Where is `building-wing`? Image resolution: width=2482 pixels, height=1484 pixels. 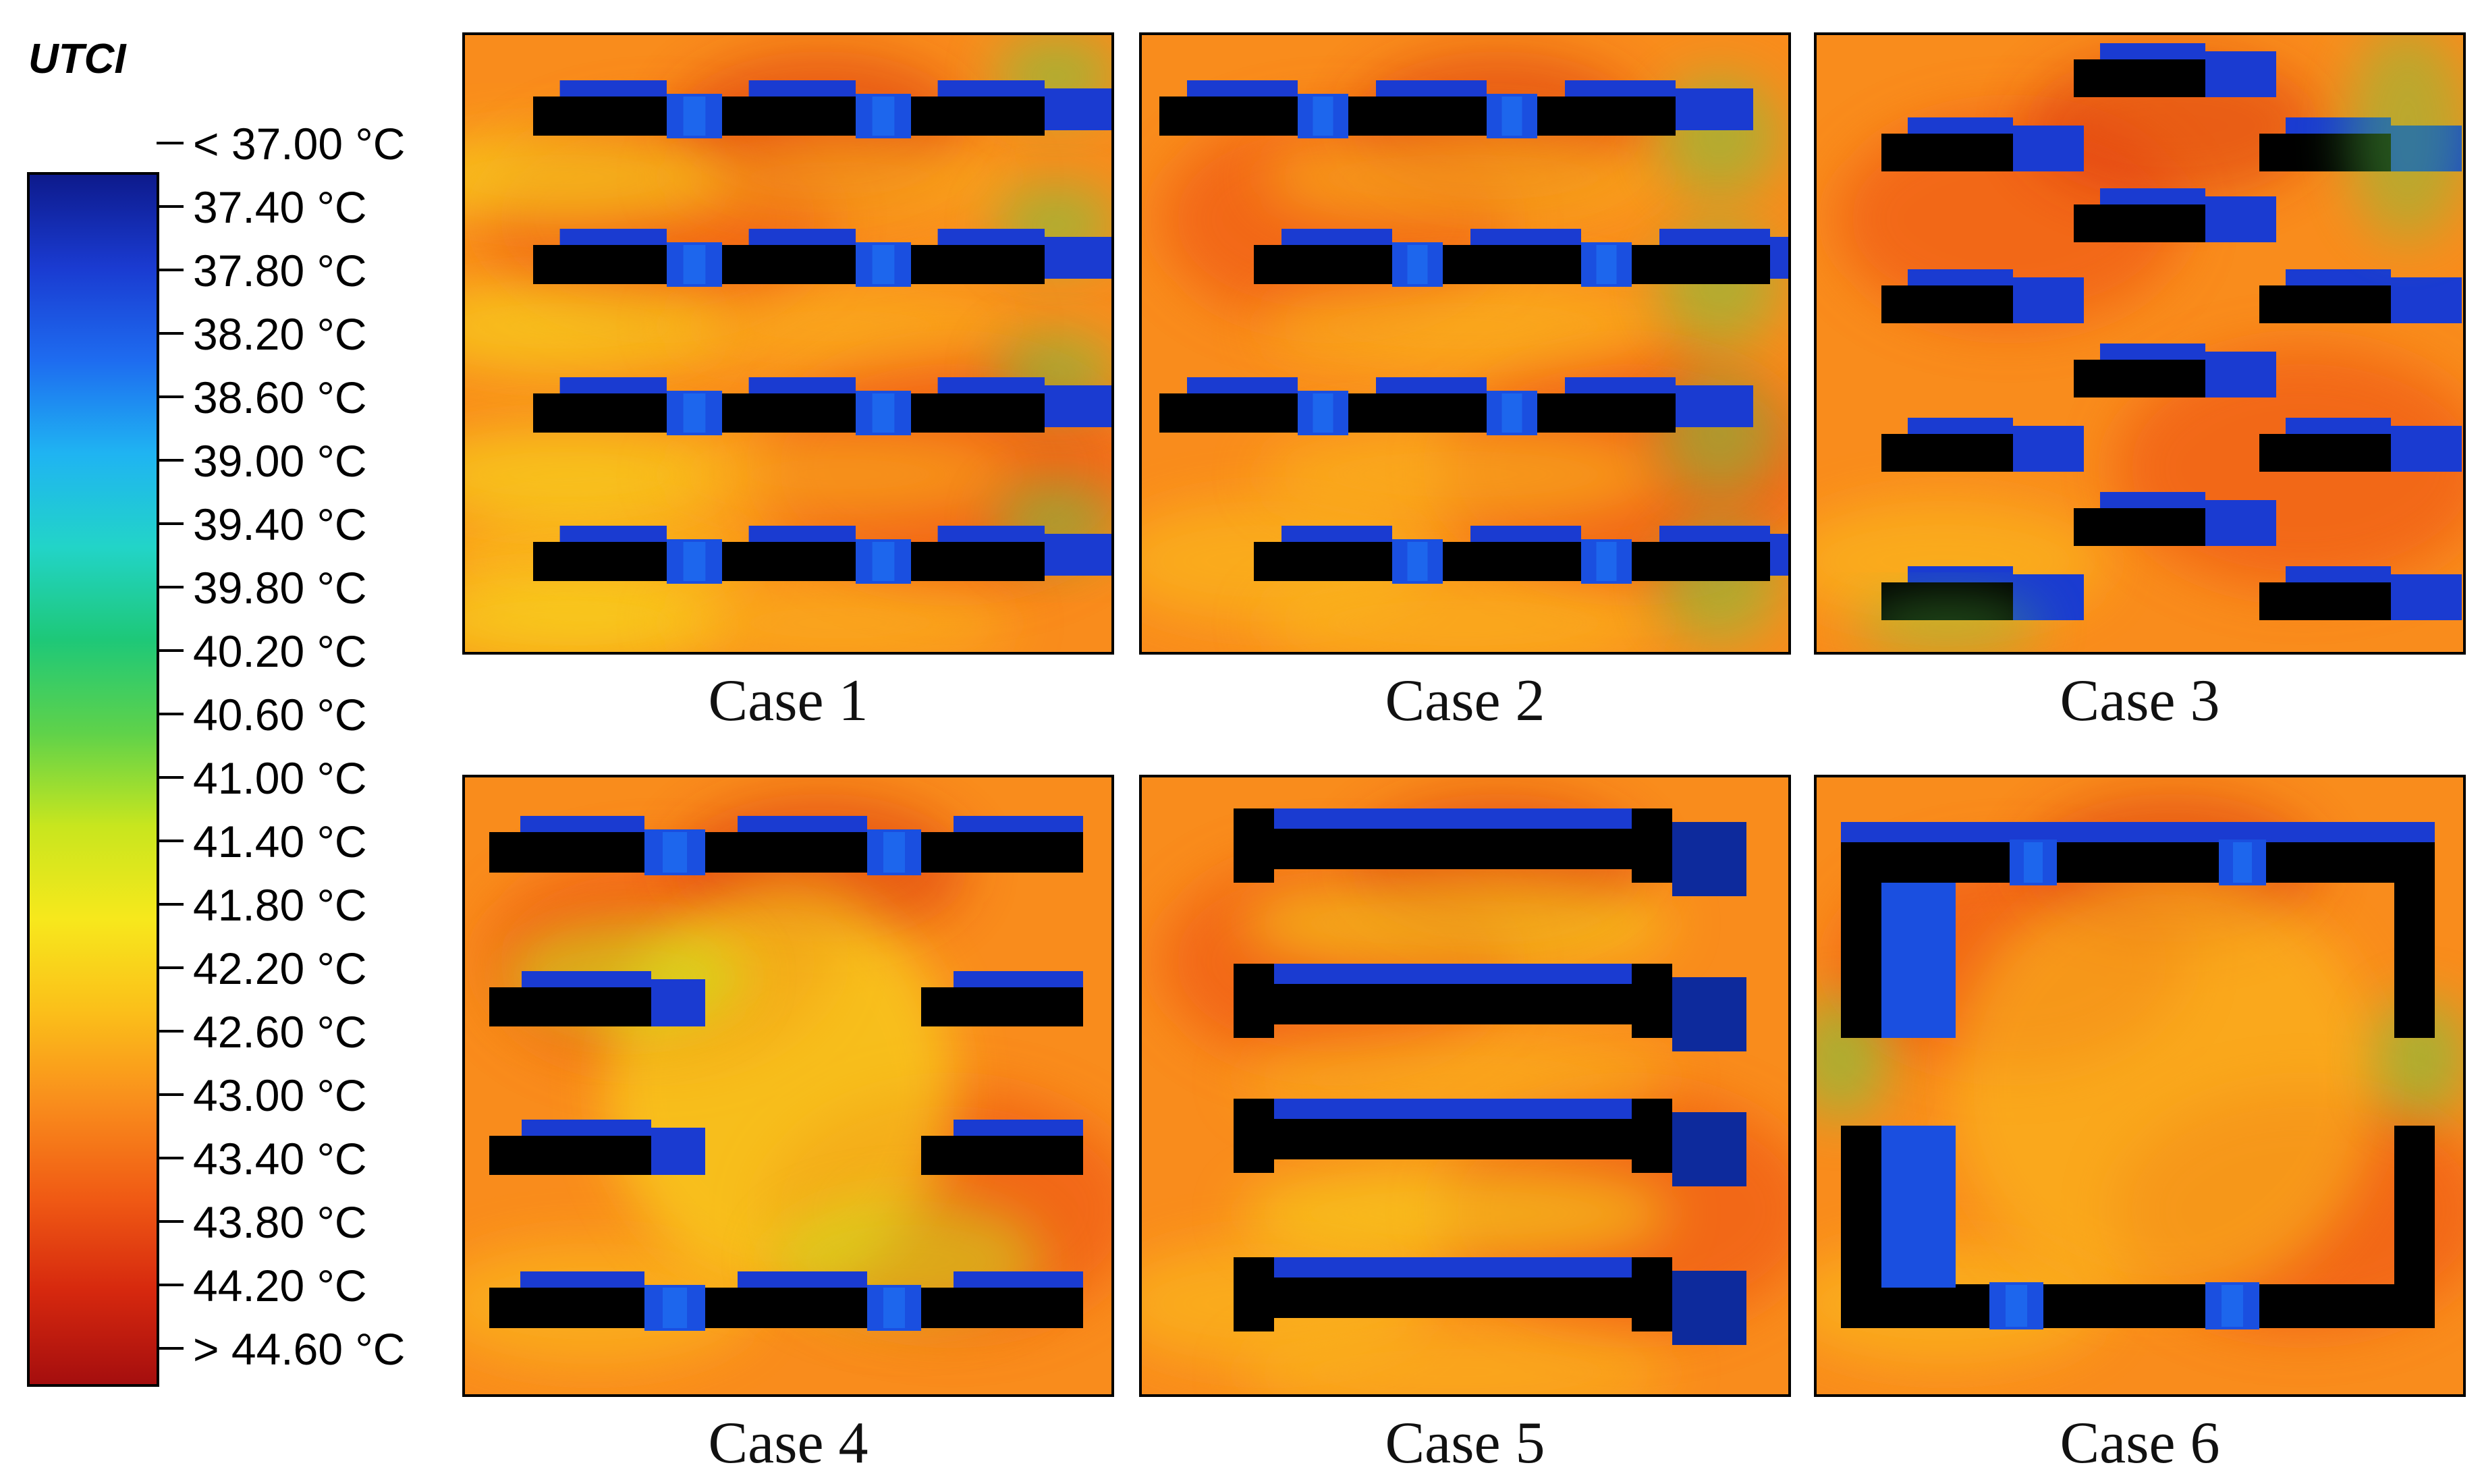 building-wing is located at coordinates (1254, 1294).